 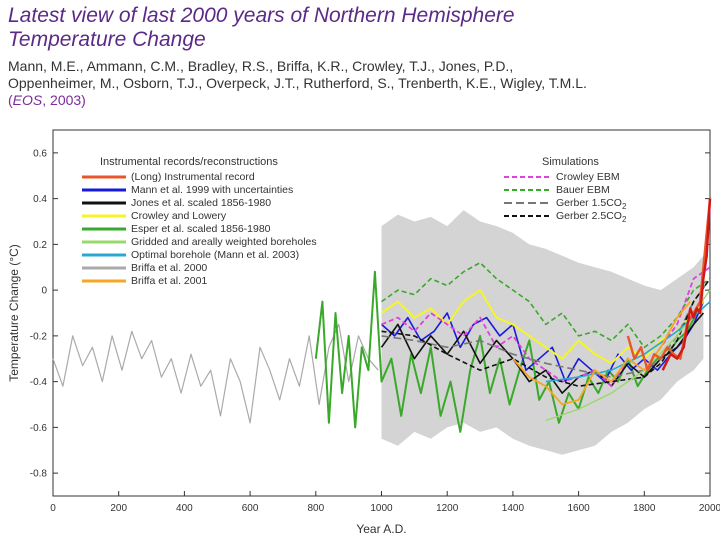 I want to click on y-tick-label: 0.6, so click(x=40, y=153).